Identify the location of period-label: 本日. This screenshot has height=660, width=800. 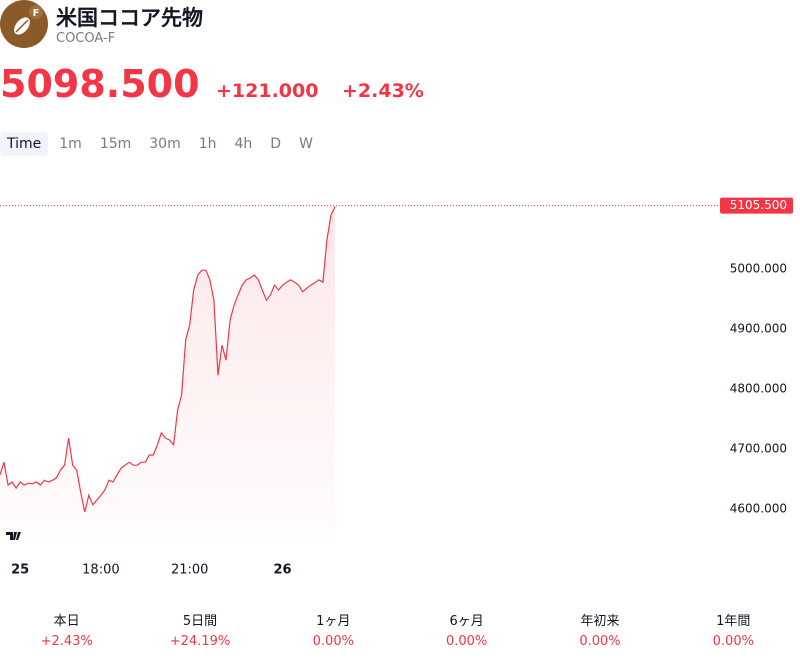
(66, 621).